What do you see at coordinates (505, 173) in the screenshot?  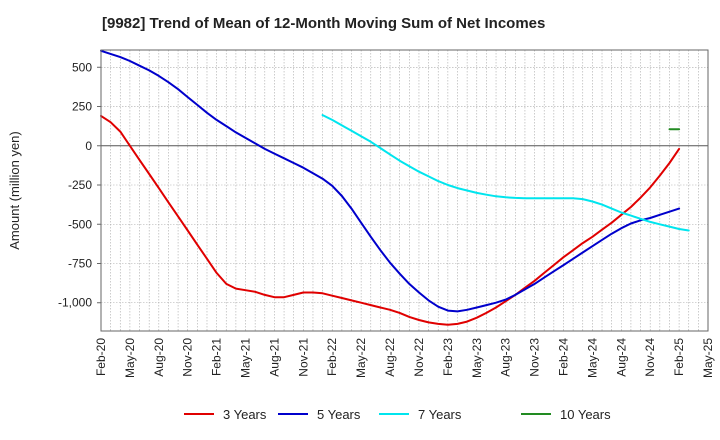 I see `series-line-7-years` at bounding box center [505, 173].